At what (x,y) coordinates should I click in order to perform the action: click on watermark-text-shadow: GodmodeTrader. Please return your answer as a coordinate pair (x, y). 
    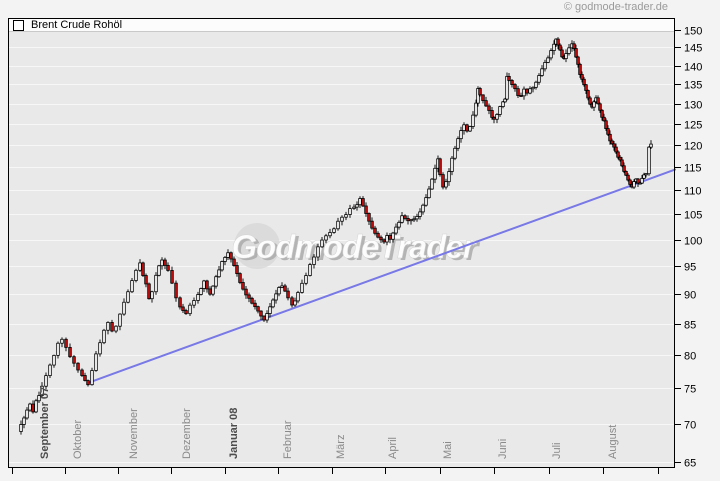
    Looking at the image, I should click on (357, 248).